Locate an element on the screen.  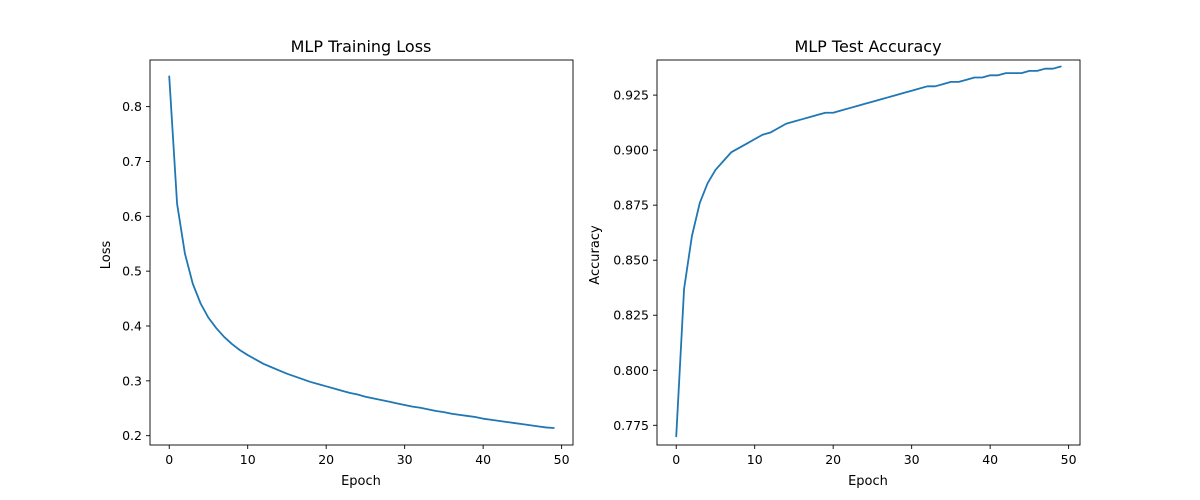
accuracy-chart-ytick-label: 0.825 is located at coordinates (631, 315).